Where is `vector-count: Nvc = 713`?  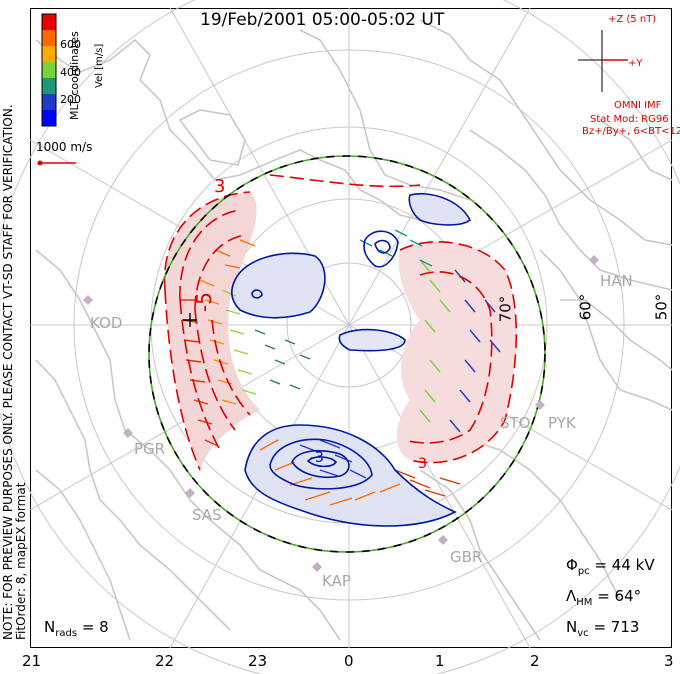 vector-count: Nvc = 713 is located at coordinates (603, 628).